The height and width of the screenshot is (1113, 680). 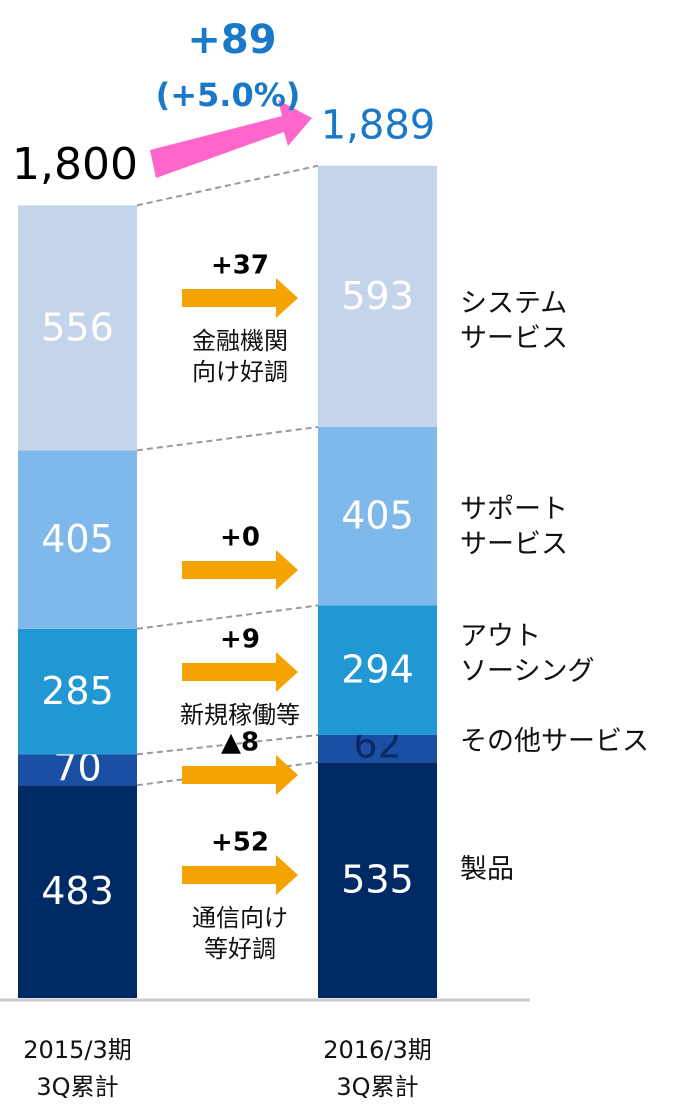 What do you see at coordinates (231, 139) in the screenshot?
I see `total-change-arrow` at bounding box center [231, 139].